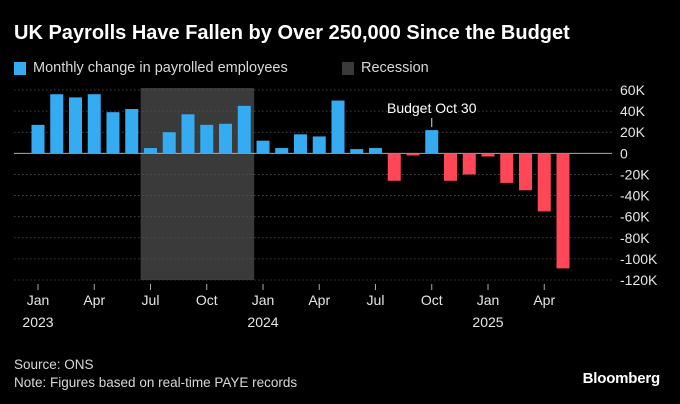 The image size is (680, 404). I want to click on y-tick-label: -60K, so click(635, 217).